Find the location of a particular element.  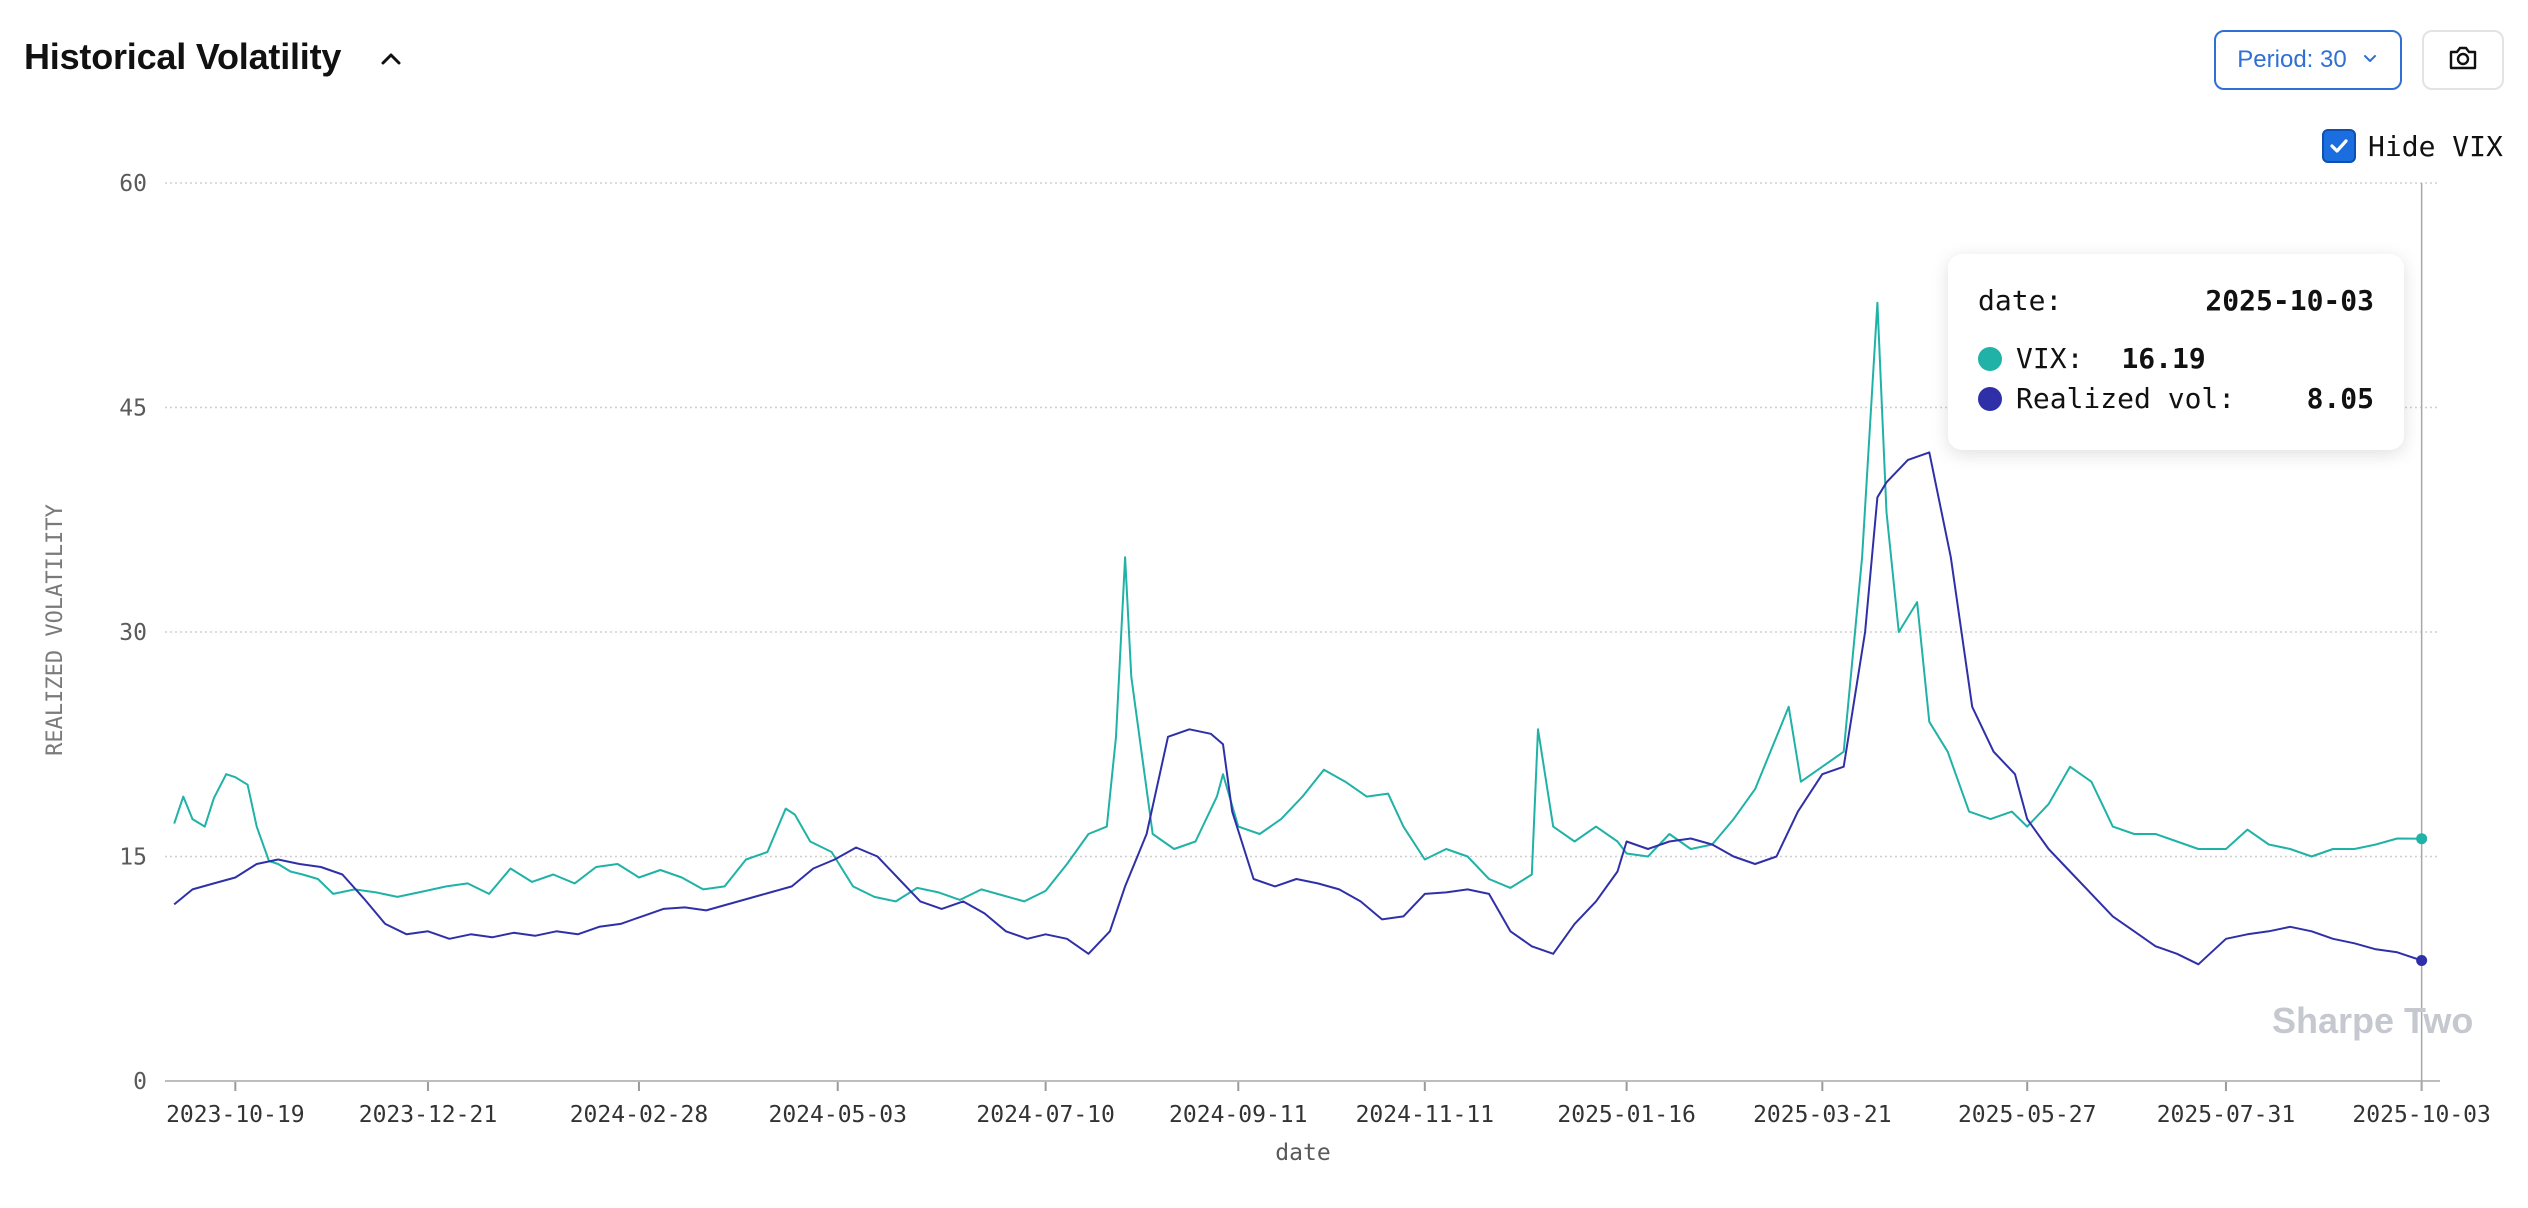

tooltip-vix-row: VIX: 16.19 is located at coordinates (2176, 358).